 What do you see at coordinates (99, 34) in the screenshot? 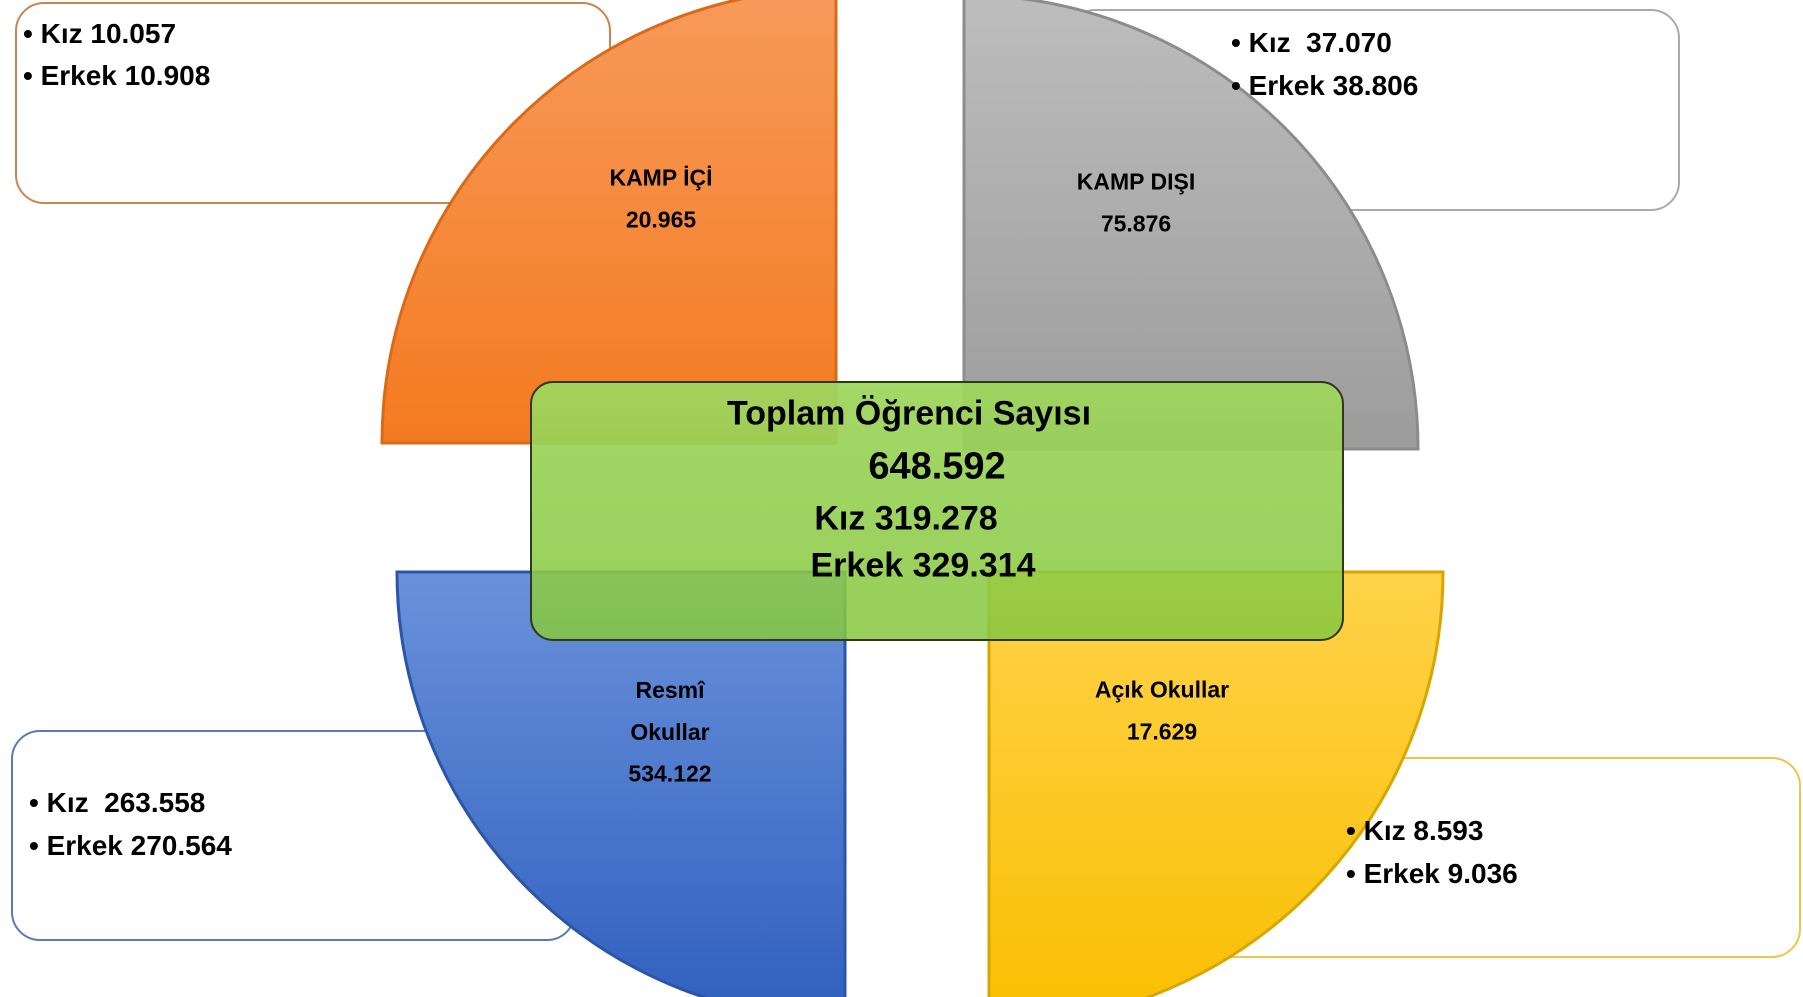
I see `female-count: Kız 10.057` at bounding box center [99, 34].